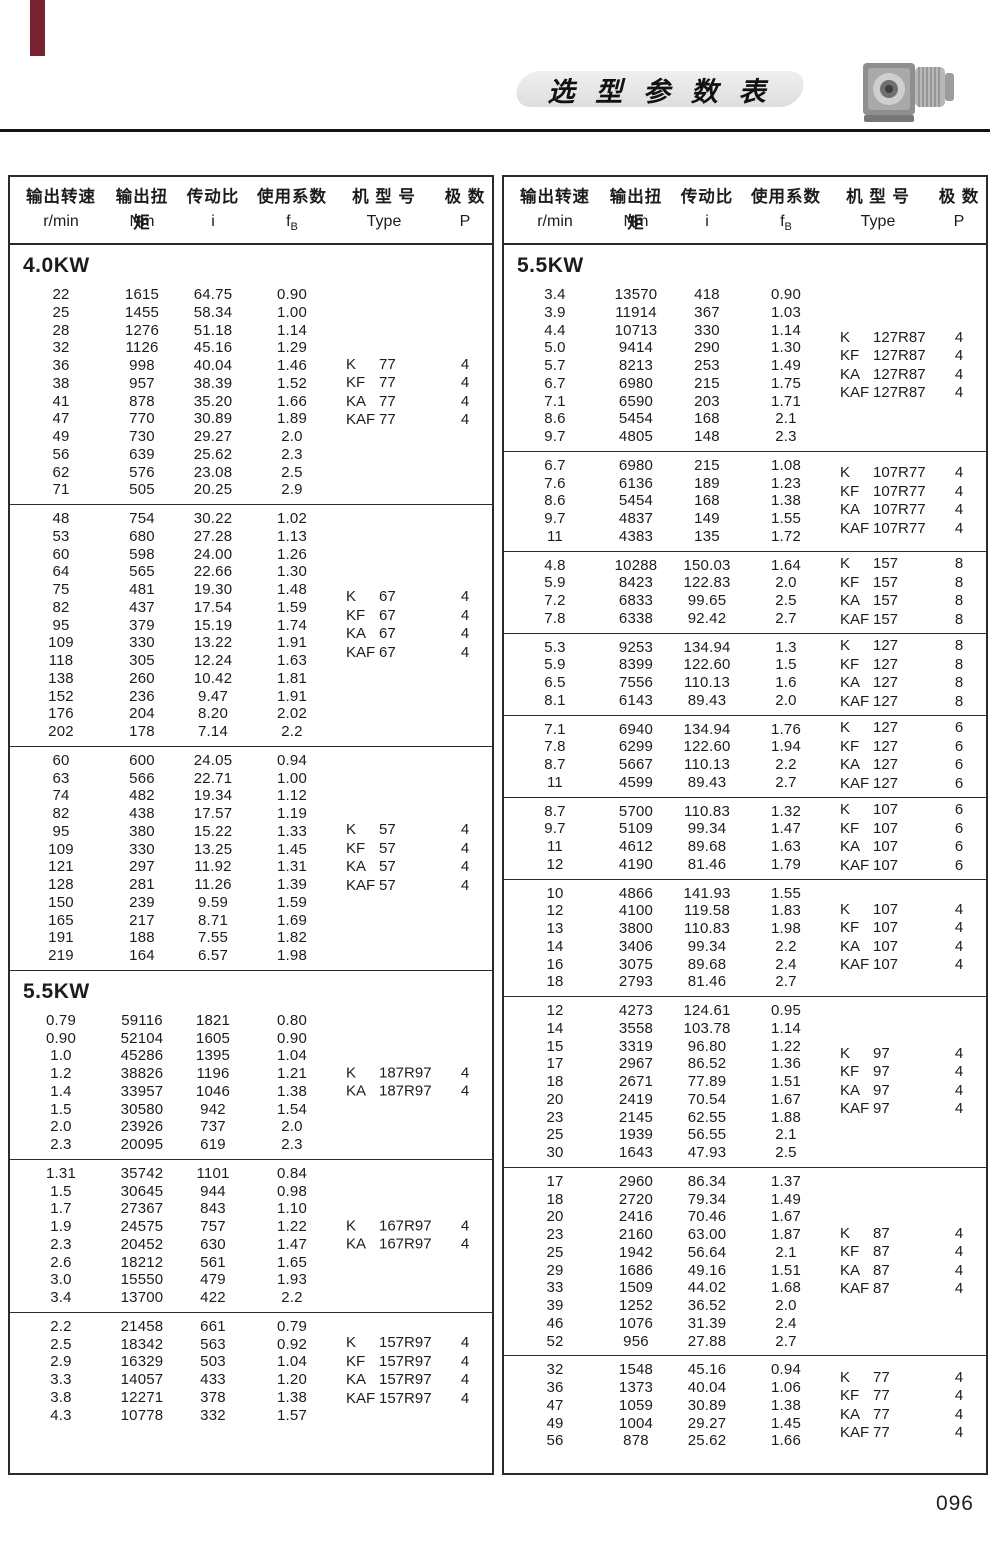 The width and height of the screenshot is (990, 1550). What do you see at coordinates (636, 764) in the screenshot?
I see `torque-cell: 5667` at bounding box center [636, 764].